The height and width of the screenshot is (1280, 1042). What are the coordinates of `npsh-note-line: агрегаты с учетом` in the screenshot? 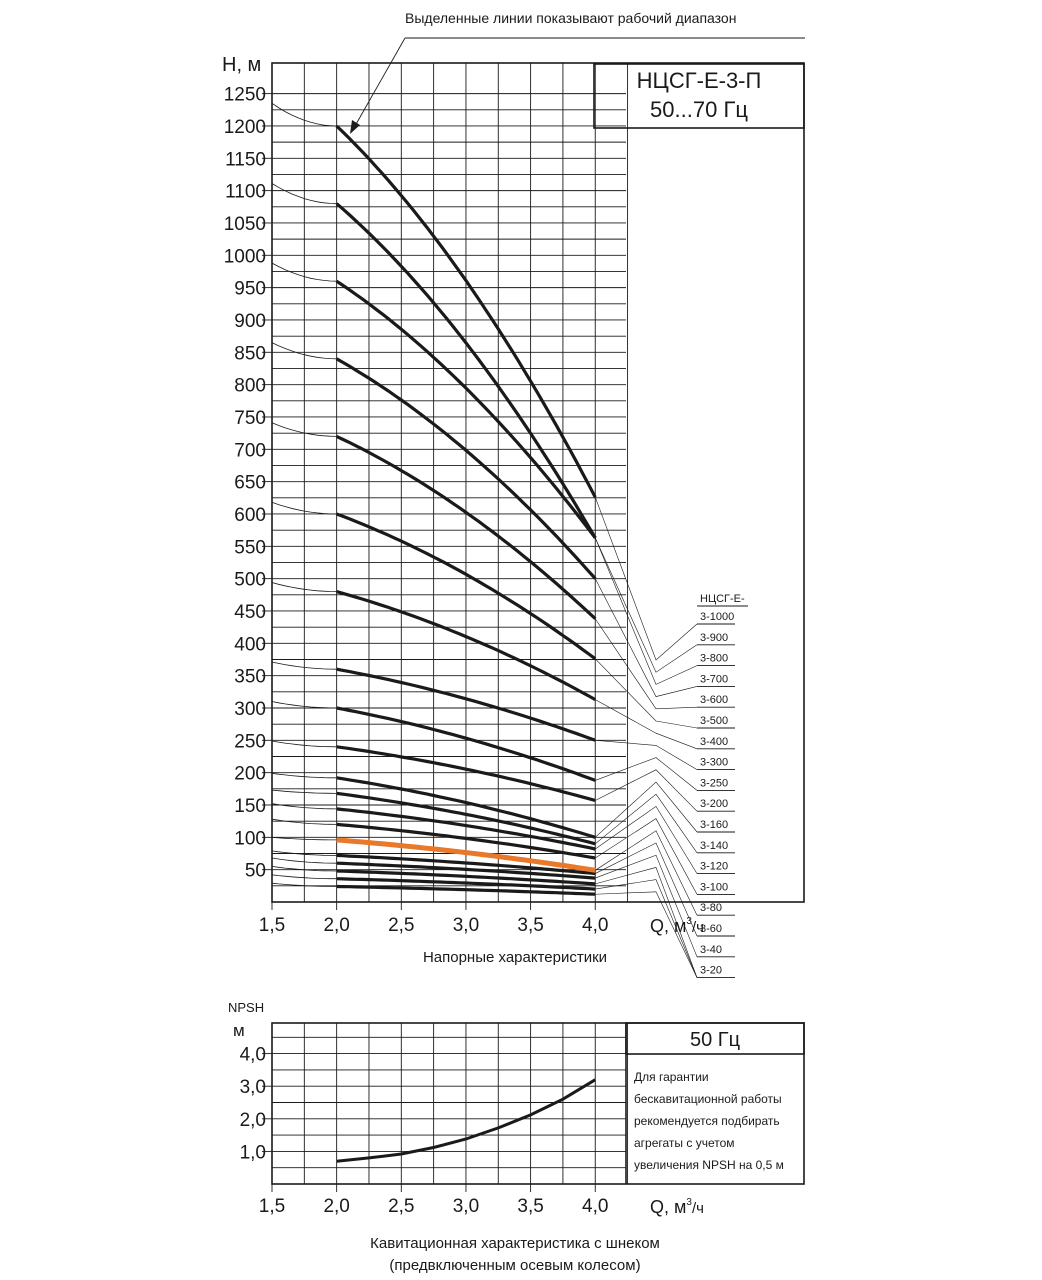 It's located at (684, 1143).